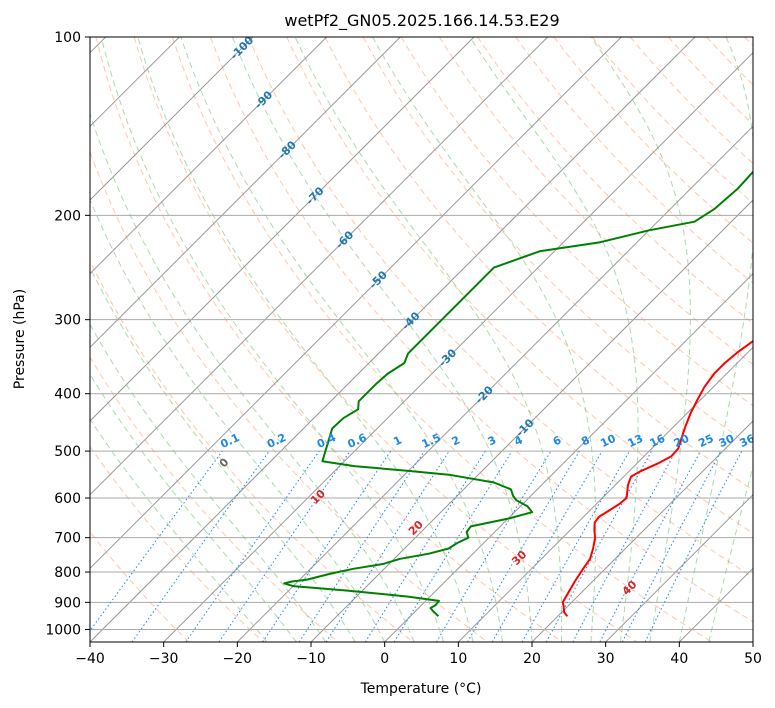  Describe the element at coordinates (311, 659) in the screenshot. I see `x-tick-label: −10` at that location.